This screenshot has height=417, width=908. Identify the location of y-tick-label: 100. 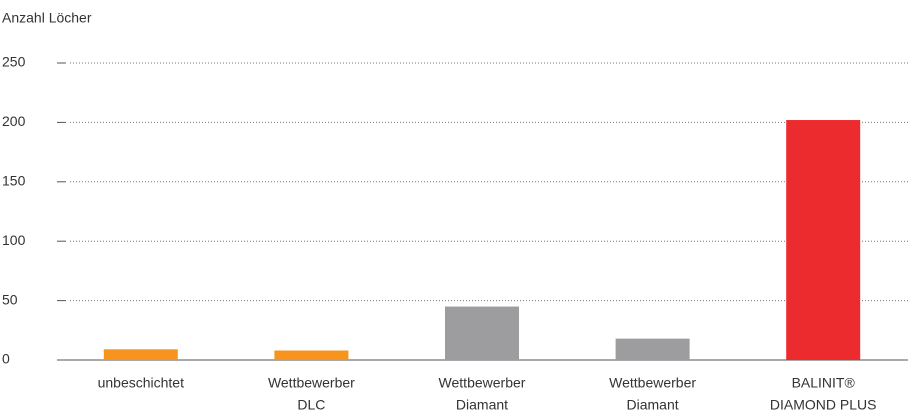
(14, 240).